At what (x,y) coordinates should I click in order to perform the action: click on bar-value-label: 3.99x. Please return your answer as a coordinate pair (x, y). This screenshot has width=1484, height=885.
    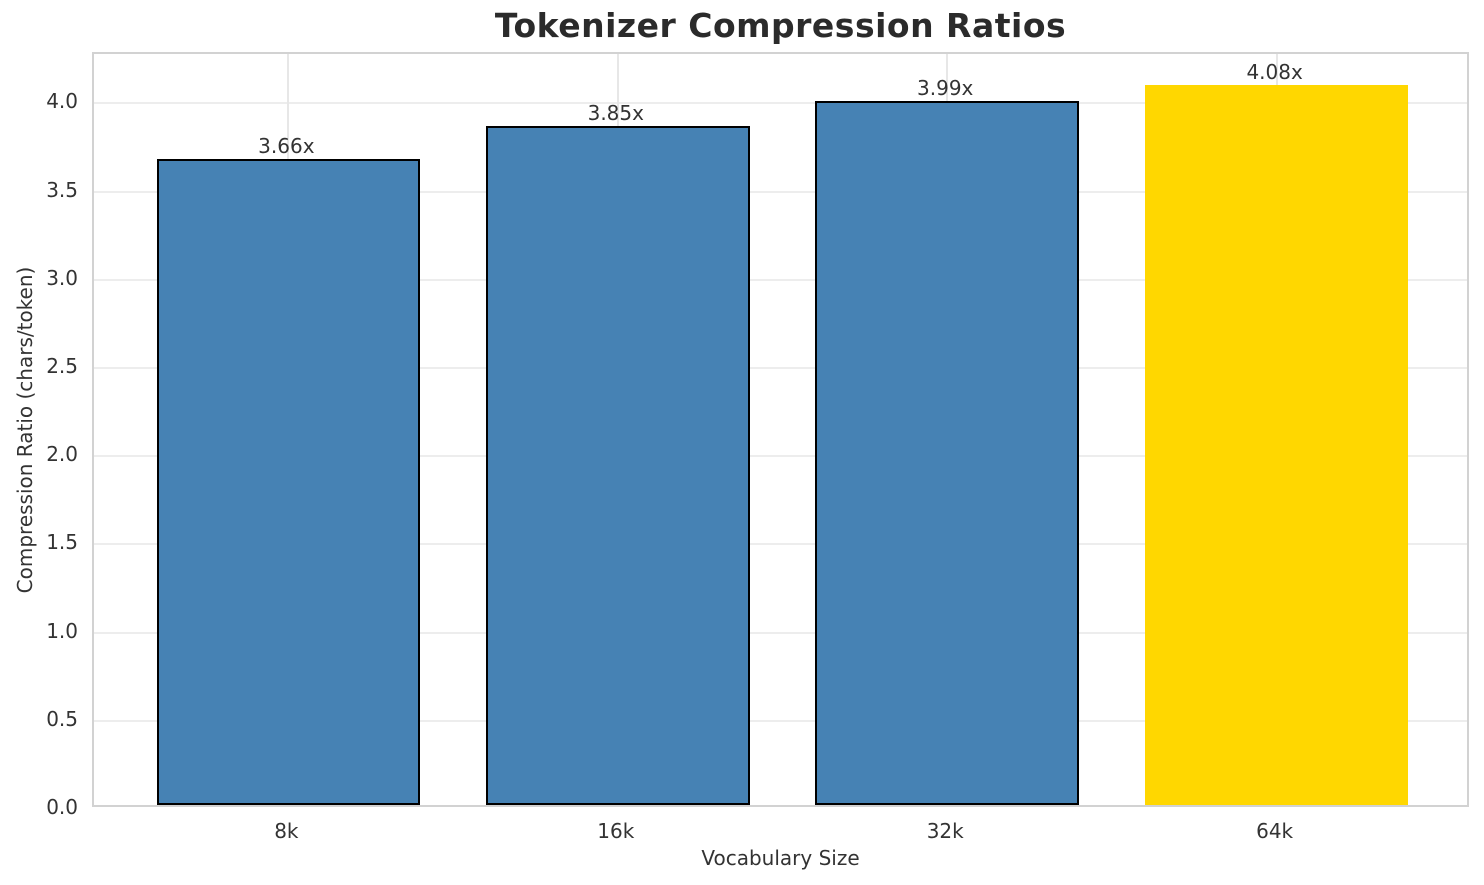
    Looking at the image, I should click on (945, 88).